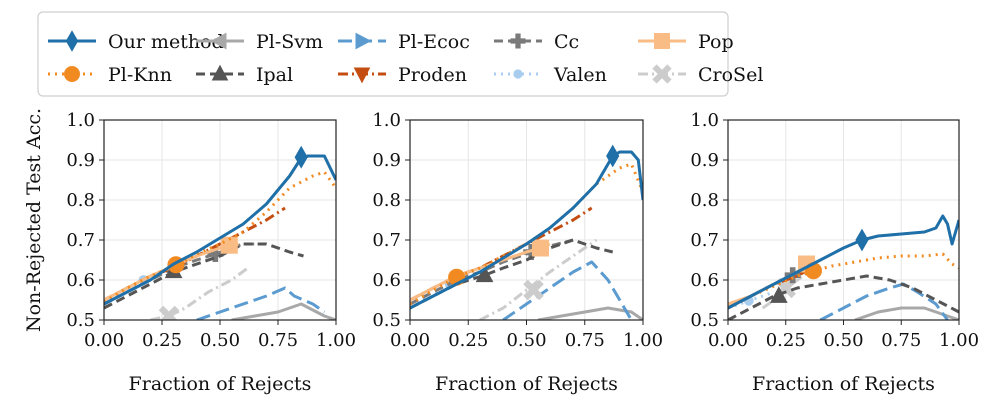 This screenshot has height=415, width=1004. I want to click on legend-marker-proden, so click(362, 75).